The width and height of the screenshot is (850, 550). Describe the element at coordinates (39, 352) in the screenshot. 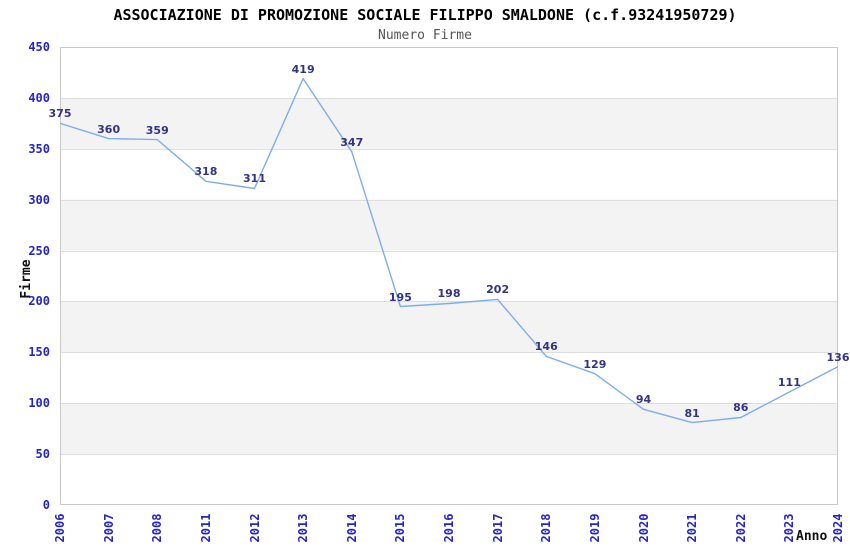

I see `y-tick-label: 150` at that location.